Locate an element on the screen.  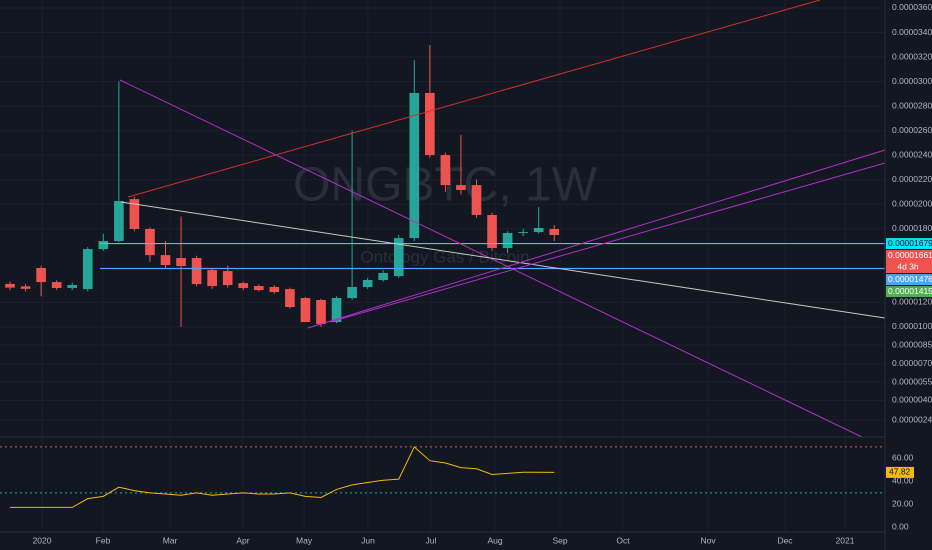
rsi-tick-label: 20.00 is located at coordinates (903, 504).